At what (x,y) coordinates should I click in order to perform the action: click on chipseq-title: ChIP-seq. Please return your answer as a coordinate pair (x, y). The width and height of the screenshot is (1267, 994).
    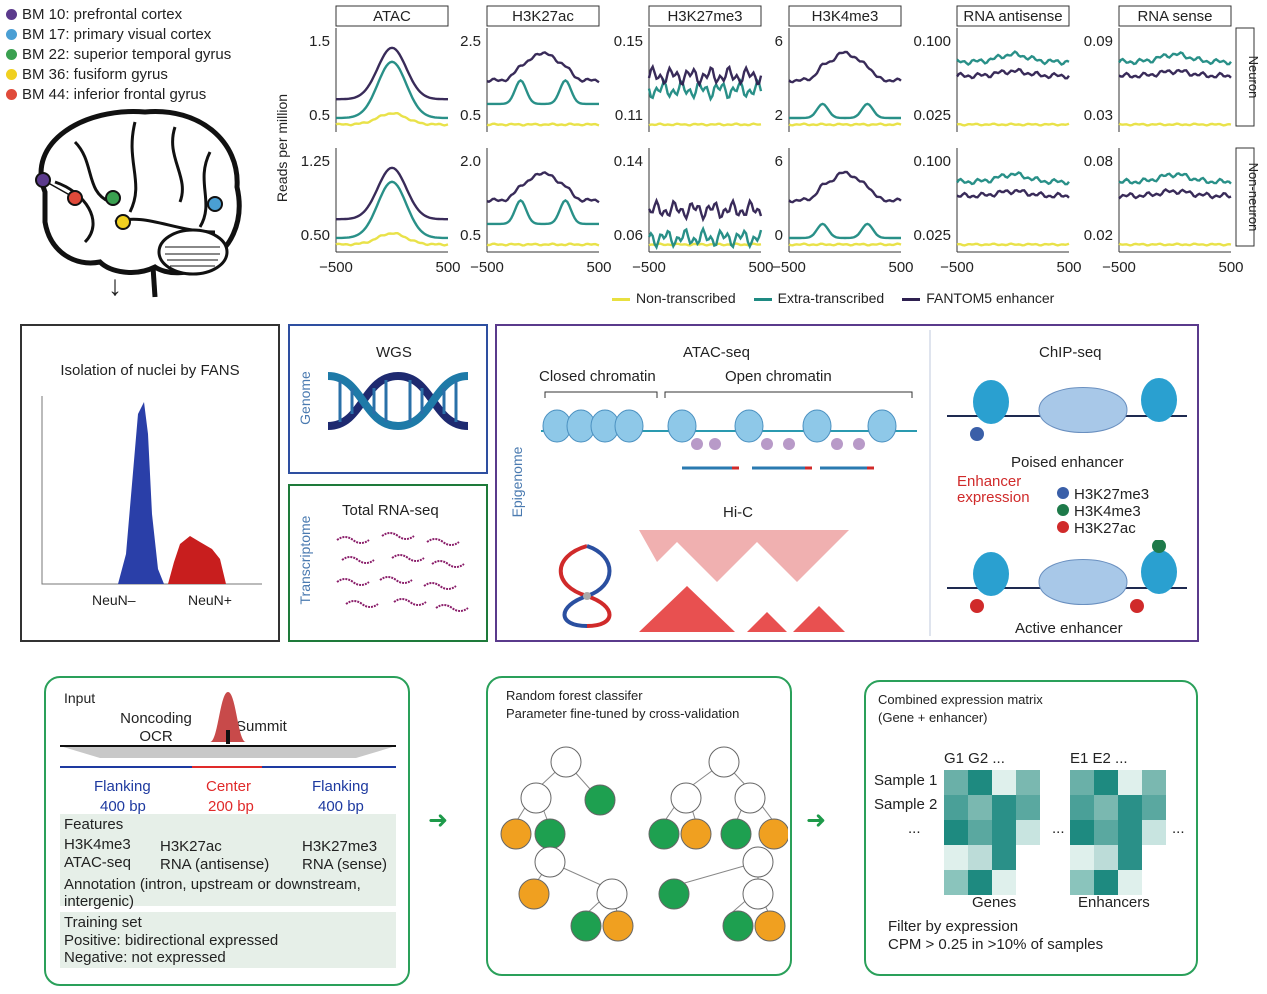
    Looking at the image, I should click on (1070, 352).